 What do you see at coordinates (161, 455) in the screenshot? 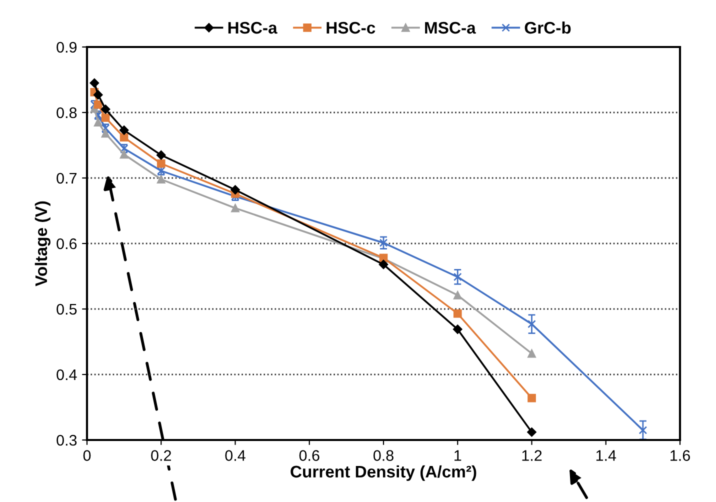
I see `x-tick-label: 0.2` at bounding box center [161, 455].